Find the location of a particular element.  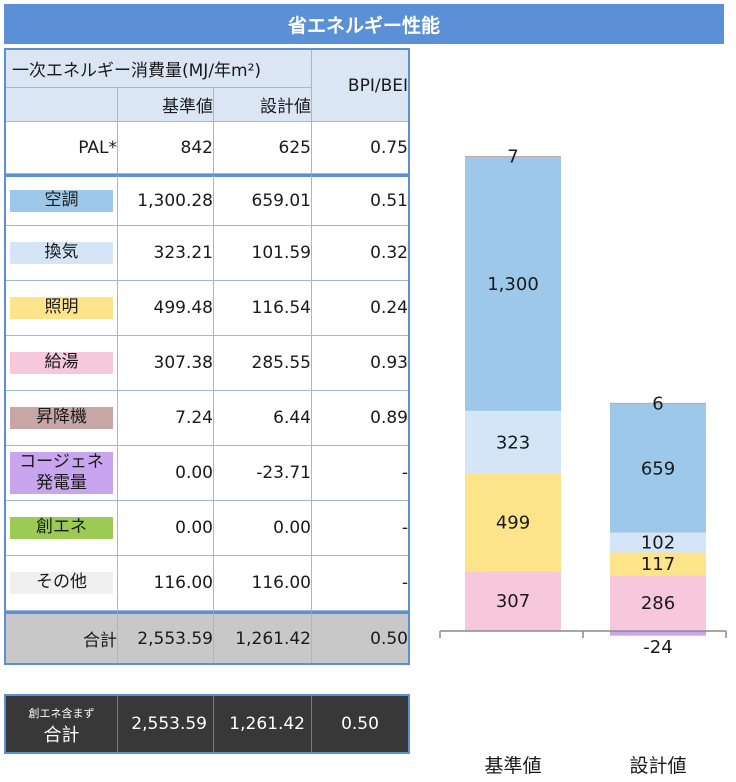

page-title: 省エネルギー性能 is located at coordinates (364, 24).